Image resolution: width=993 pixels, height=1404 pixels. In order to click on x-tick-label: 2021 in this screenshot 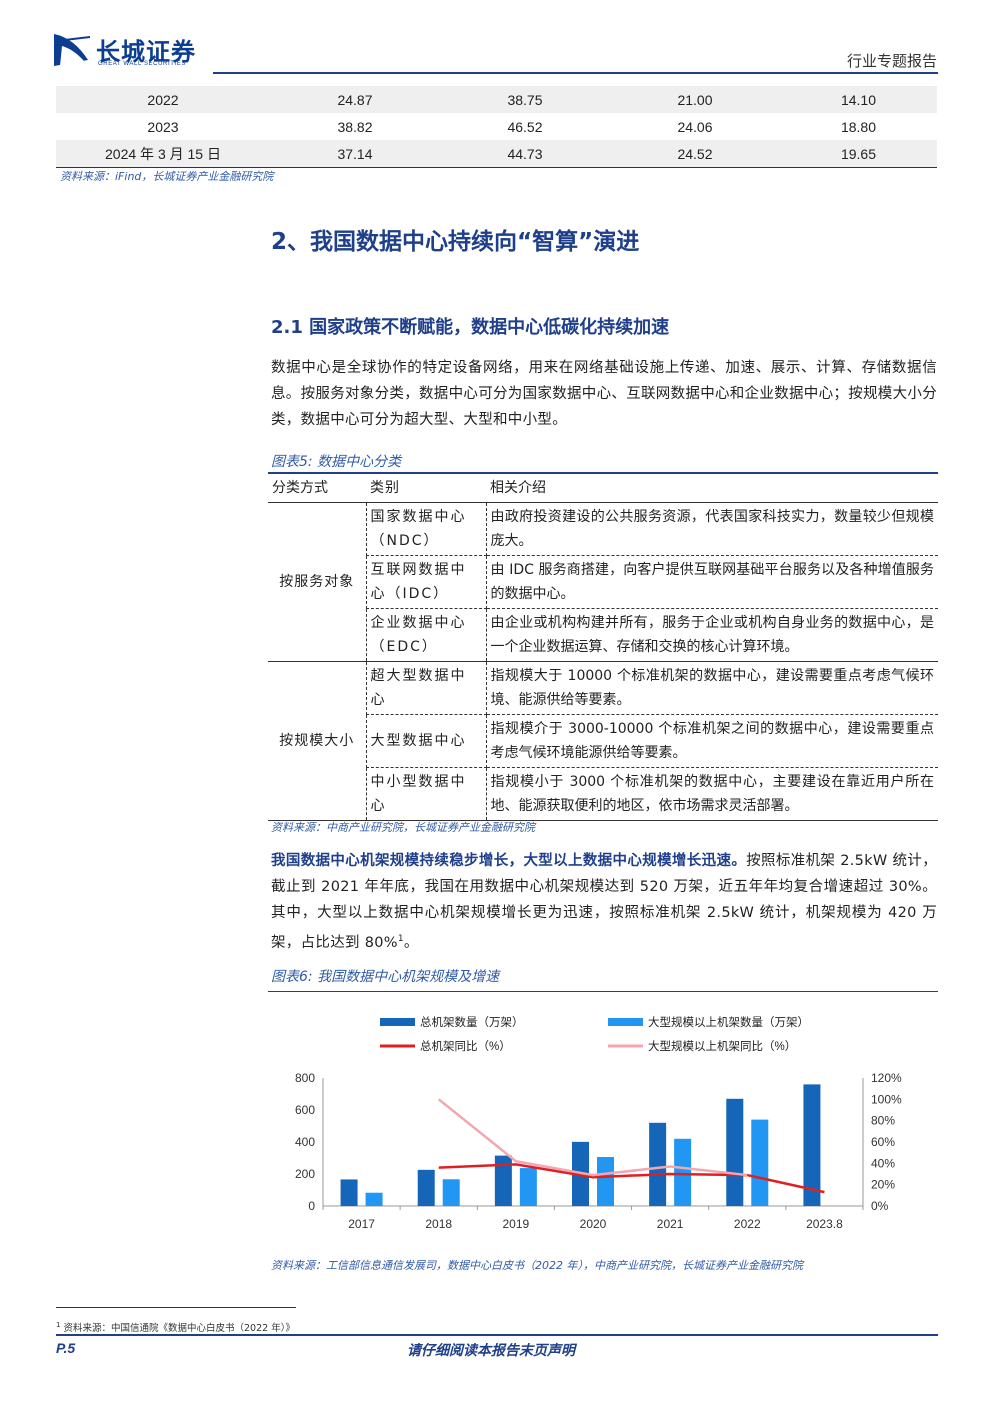, I will do `click(670, 1224)`.